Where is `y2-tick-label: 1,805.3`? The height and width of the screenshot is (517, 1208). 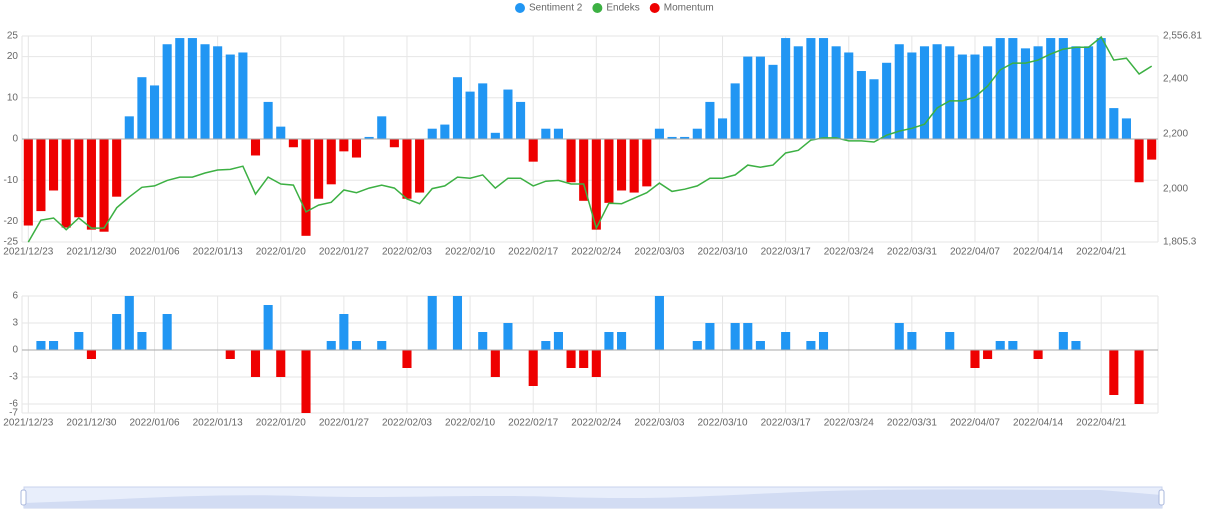
y2-tick-label: 1,805.3 is located at coordinates (1180, 242).